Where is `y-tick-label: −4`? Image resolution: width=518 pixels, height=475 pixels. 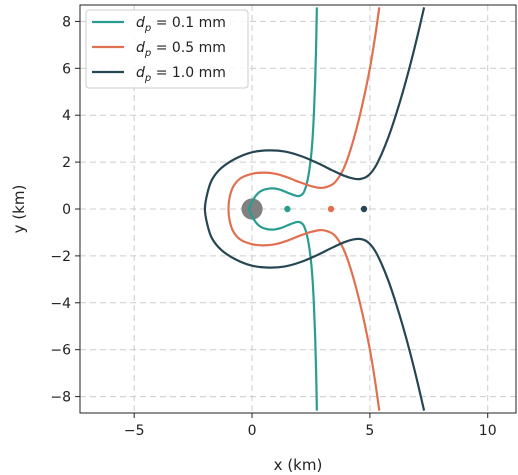 y-tick-label: −4 is located at coordinates (60, 304).